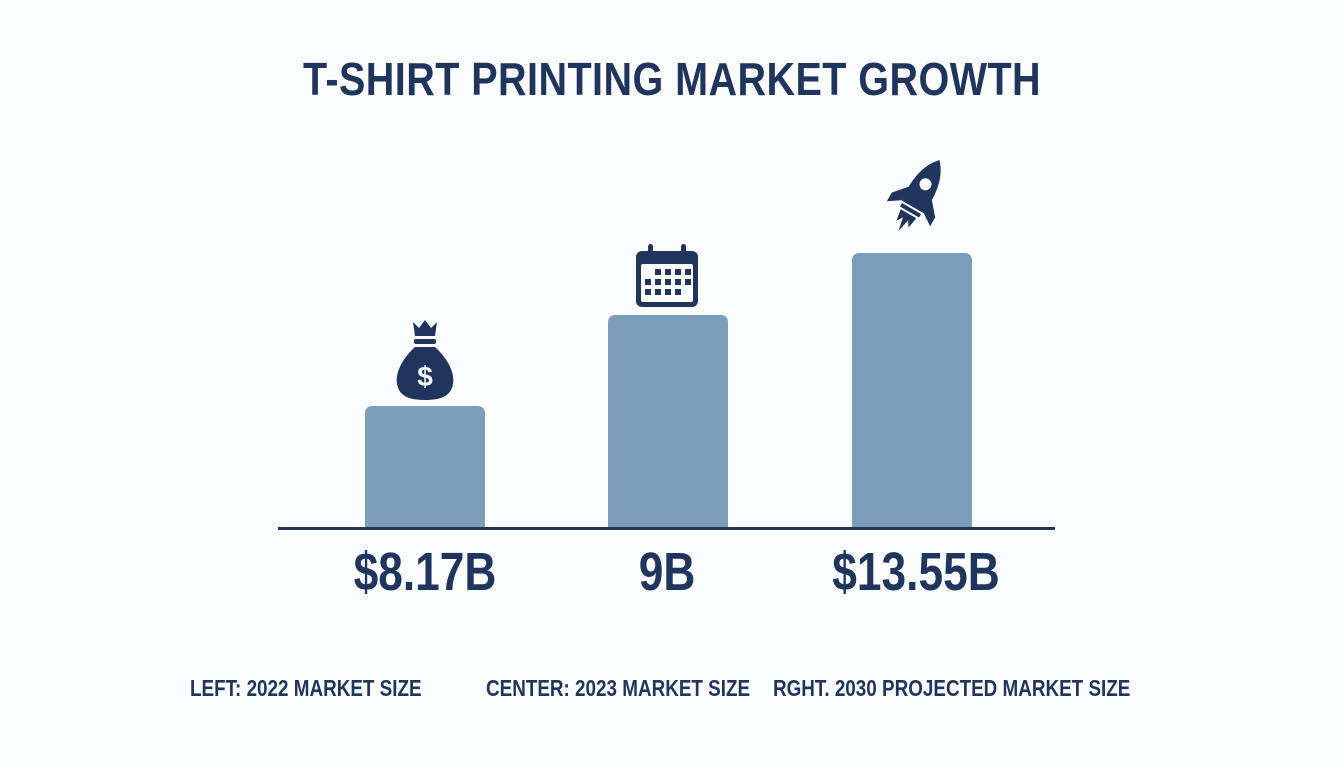 This screenshot has height=768, width=1344. Describe the element at coordinates (425, 360) in the screenshot. I see `money-bag-icon: $` at that location.